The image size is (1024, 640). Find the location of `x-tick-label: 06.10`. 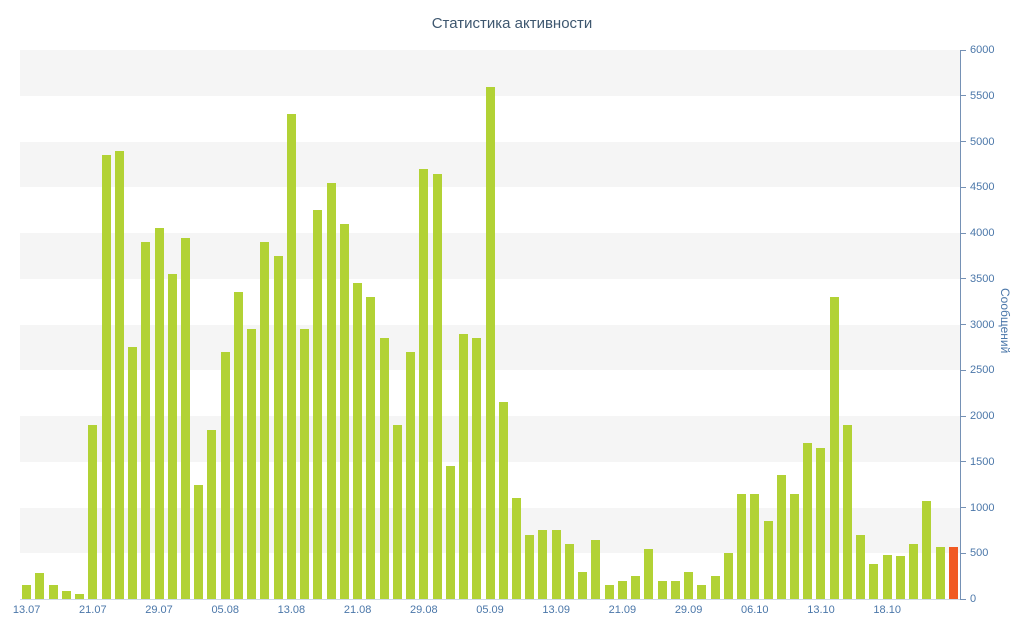

x-tick-label: 06.10 is located at coordinates (755, 610).